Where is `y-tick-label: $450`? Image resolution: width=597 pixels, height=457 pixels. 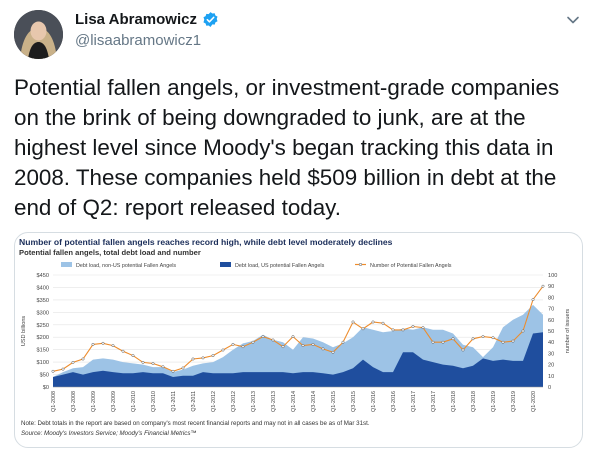 y-tick-label: $450 is located at coordinates (43, 276).